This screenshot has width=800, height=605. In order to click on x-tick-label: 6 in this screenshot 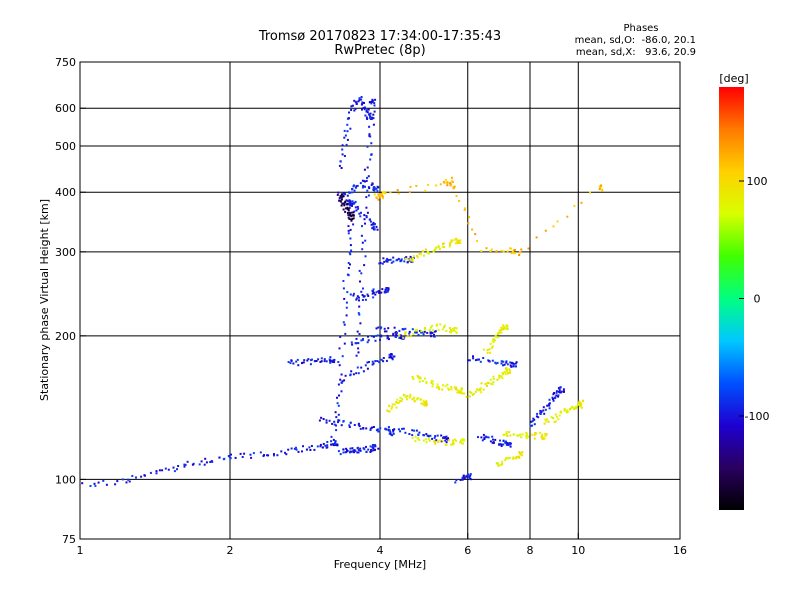, I will do `click(467, 550)`.